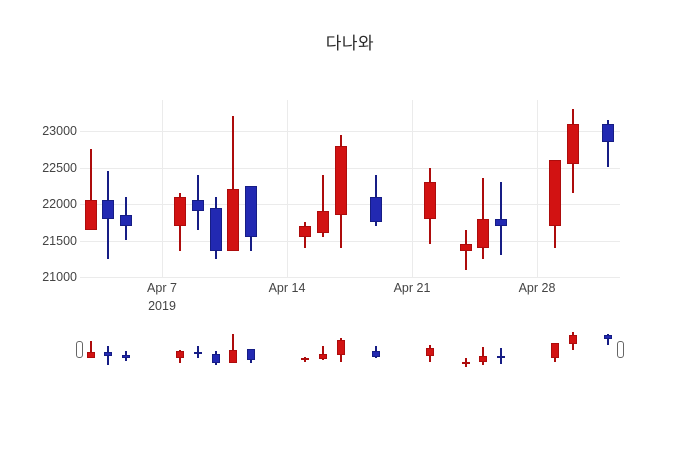  Describe the element at coordinates (350, 349) in the screenshot. I see `rangeslider-track` at that location.